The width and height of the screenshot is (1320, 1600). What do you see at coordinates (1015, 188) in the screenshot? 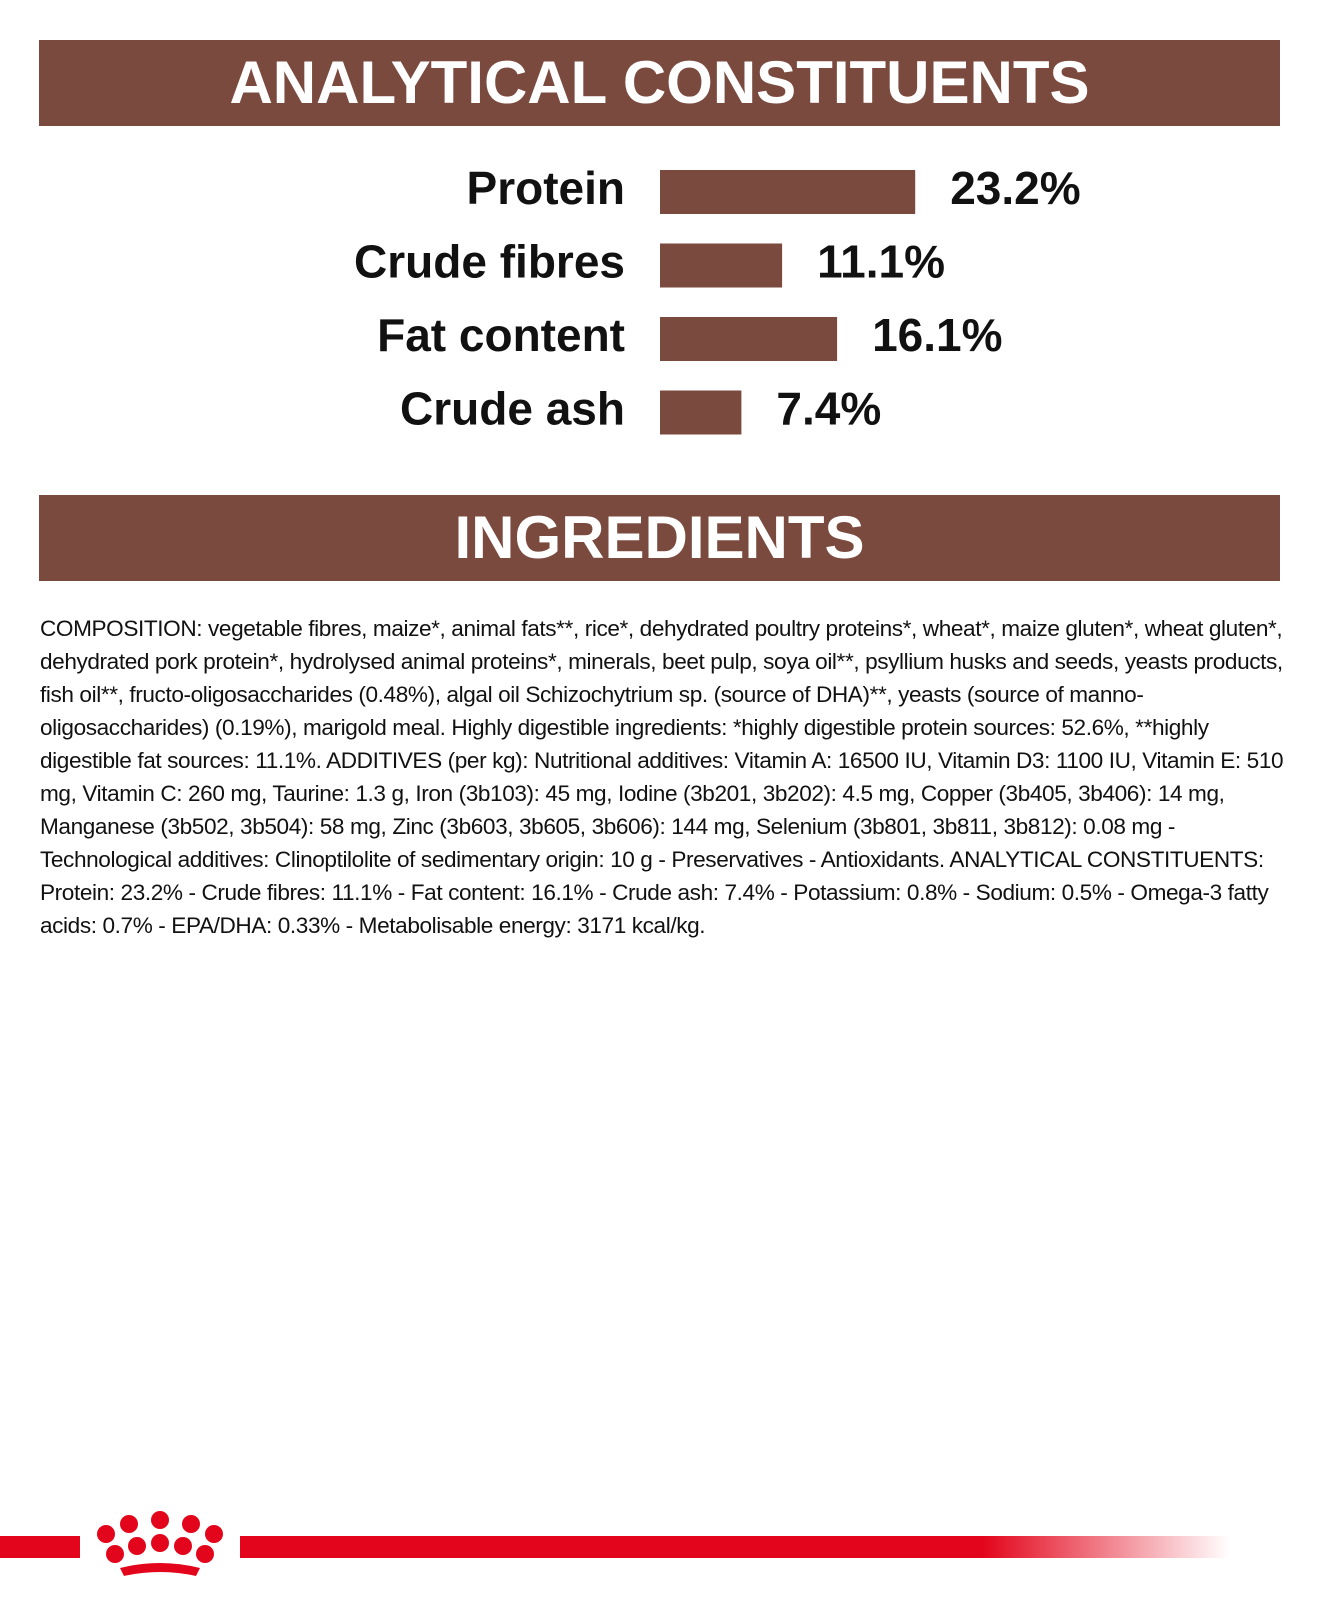
I see `value-label: 23.2%` at bounding box center [1015, 188].